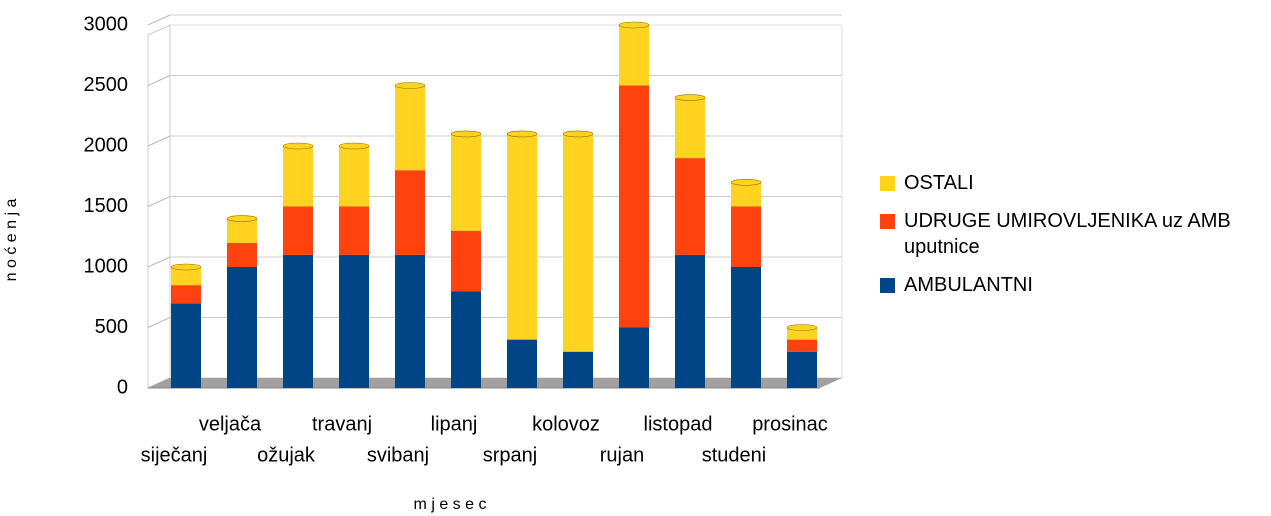 Image resolution: width=1271 pixels, height=516 pixels. What do you see at coordinates (1067, 234) in the screenshot?
I see `legend-label: UDRUGE UMIROVLJENIKA uz AMB uputnice` at bounding box center [1067, 234].